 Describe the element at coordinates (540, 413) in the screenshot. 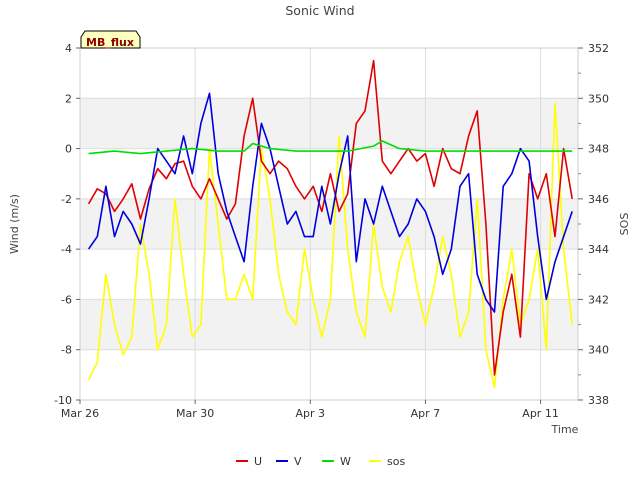

I see `x-tick-label: Apr 11` at that location.